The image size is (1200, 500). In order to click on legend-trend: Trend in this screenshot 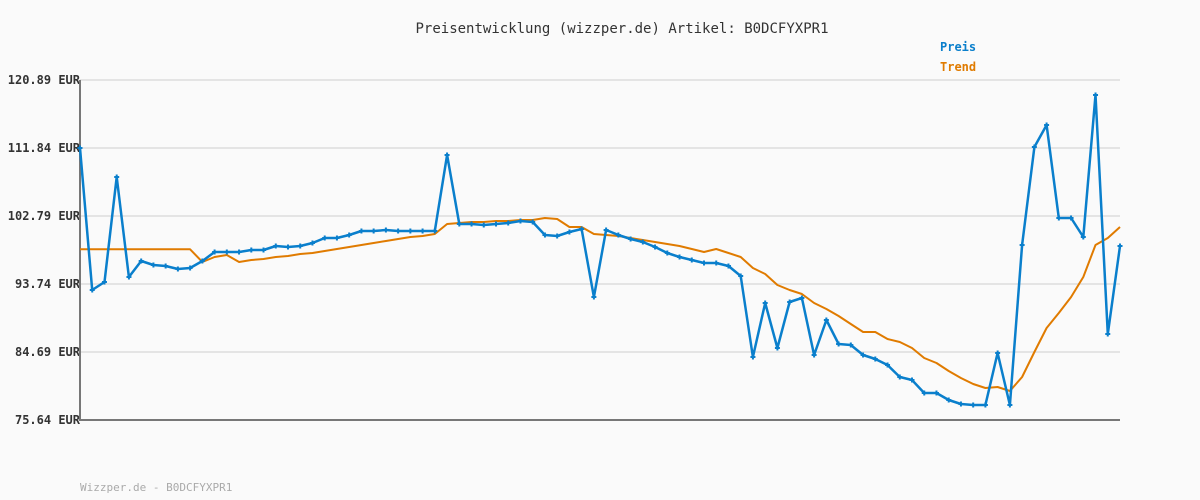, I will do `click(958, 67)`.